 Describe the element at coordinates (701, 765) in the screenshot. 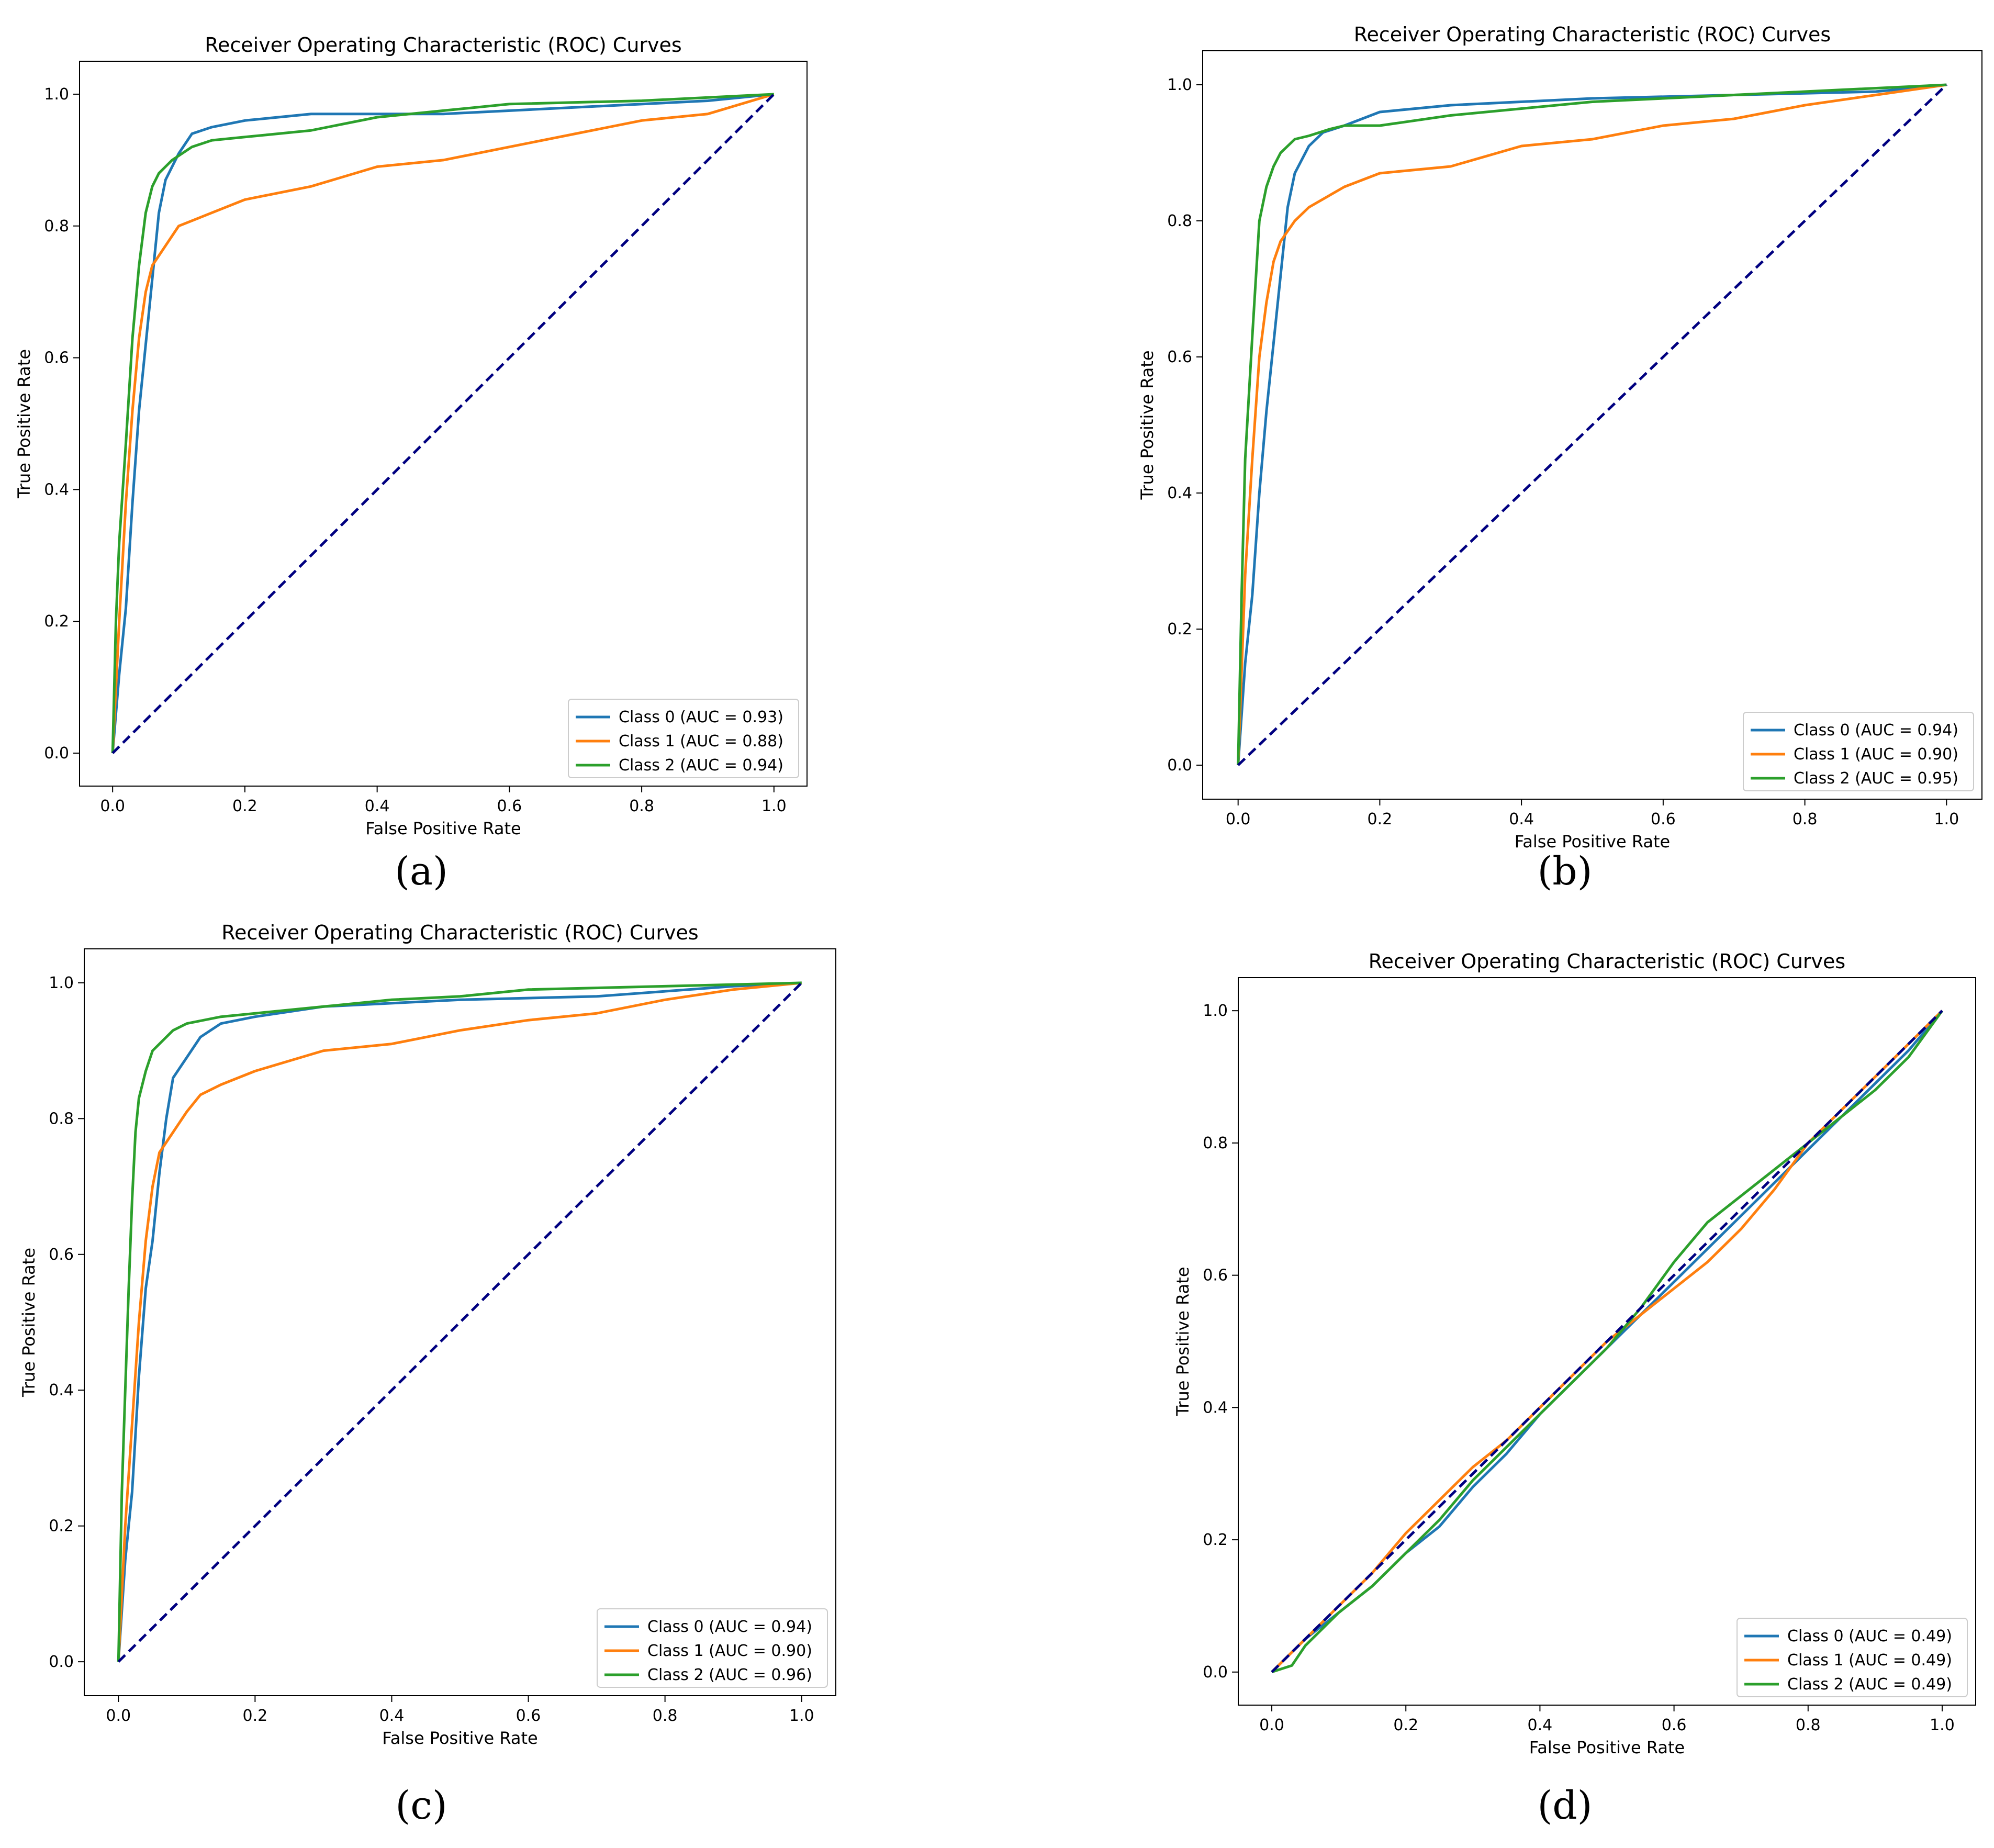

I see `legend-entry: Class 2 (AUC = 0.94)` at that location.